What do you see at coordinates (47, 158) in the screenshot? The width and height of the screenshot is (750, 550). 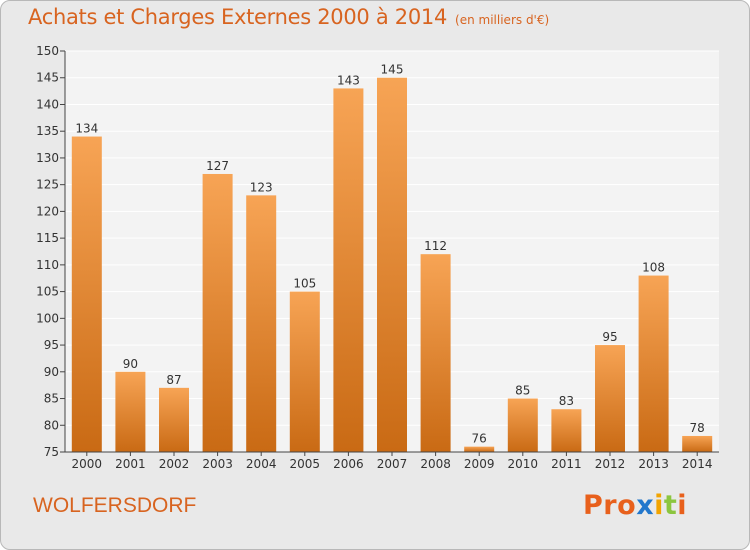 I see `y-tick-label: 130` at bounding box center [47, 158].